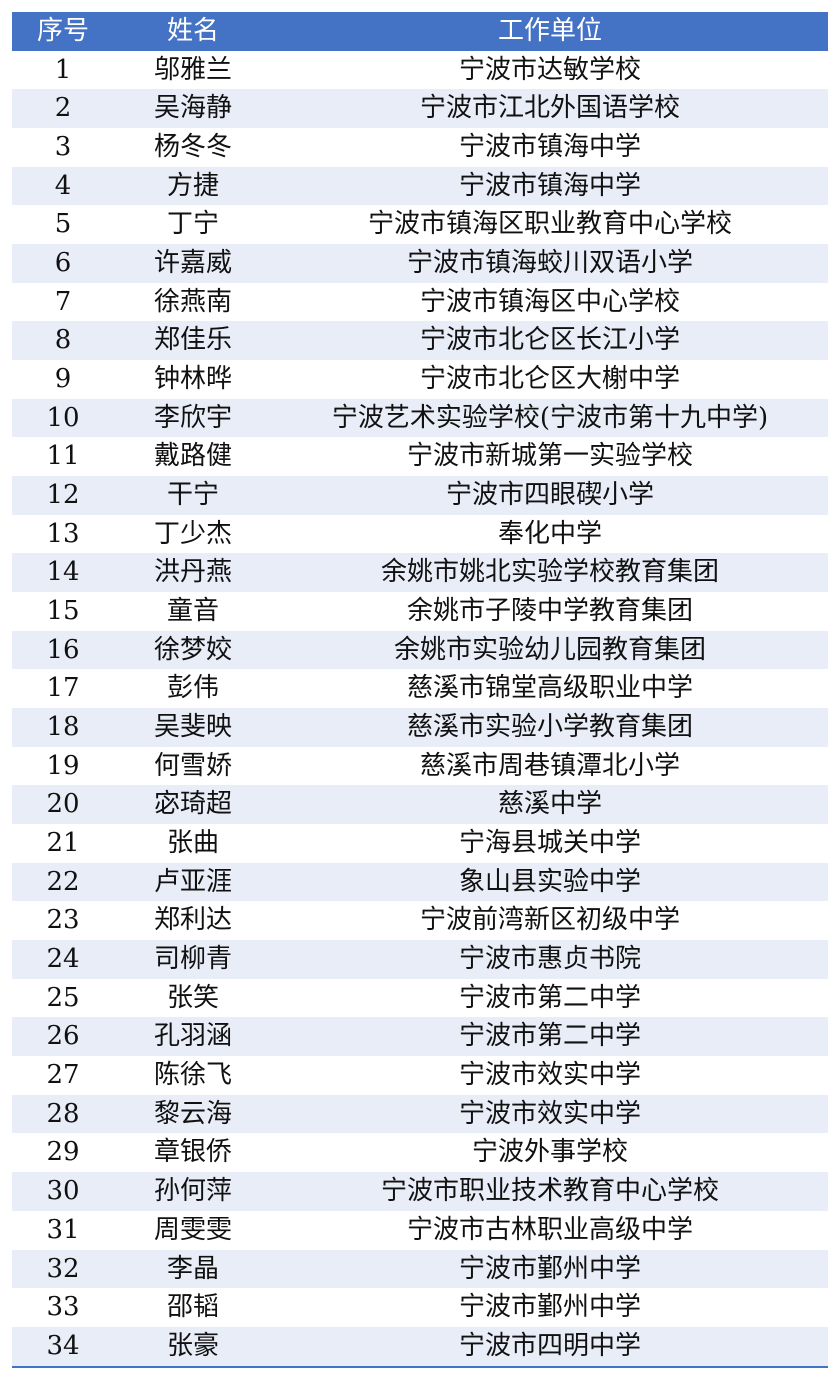 This screenshot has width=839, height=1378. Describe the element at coordinates (549, 611) in the screenshot. I see `cell-unit: 余姚市子陵中学教育集团` at that location.